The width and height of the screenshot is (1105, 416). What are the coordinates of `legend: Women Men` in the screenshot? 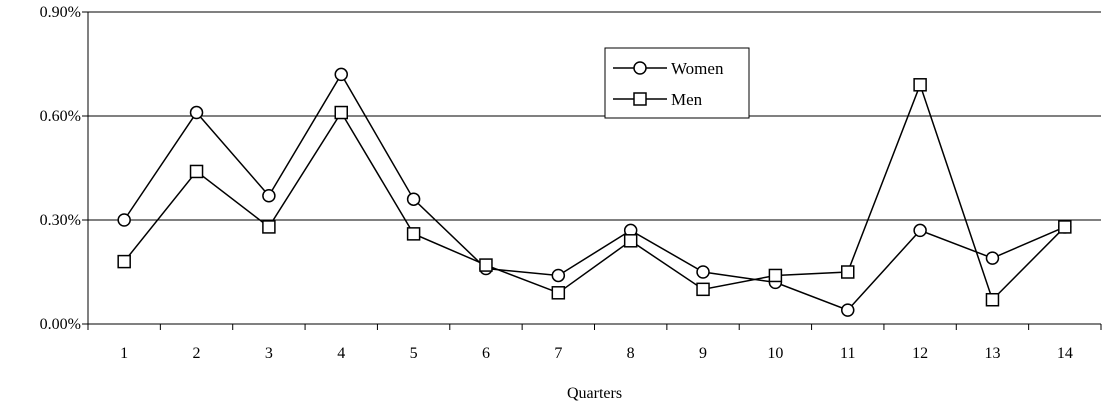 It's located at (677, 83).